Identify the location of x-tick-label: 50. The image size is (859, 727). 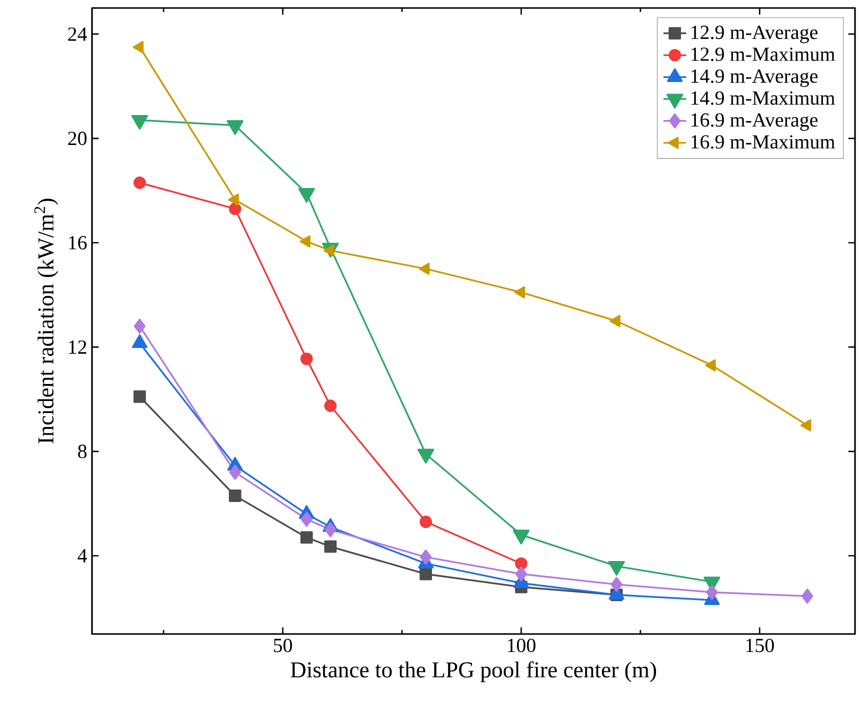
(283, 645).